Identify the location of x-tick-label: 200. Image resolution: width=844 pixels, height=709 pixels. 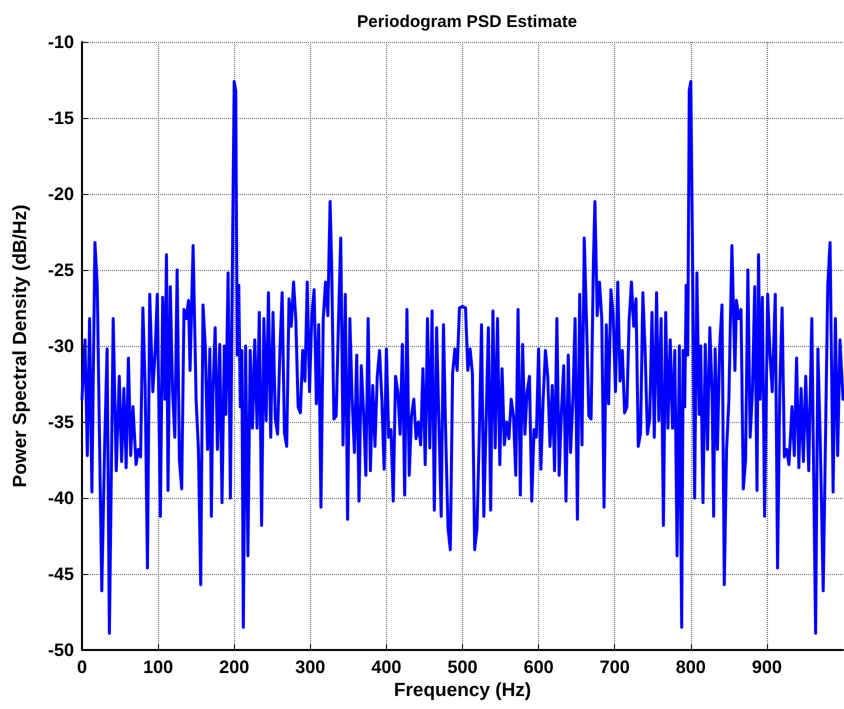
(234, 667).